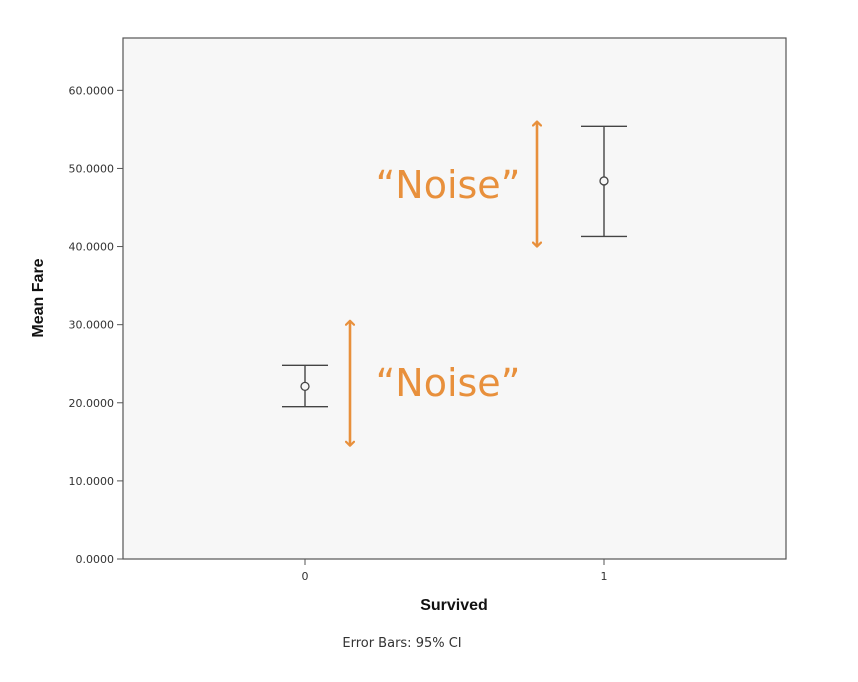 The height and width of the screenshot is (682, 858). I want to click on x-tick-label-0: 0, so click(305, 576).